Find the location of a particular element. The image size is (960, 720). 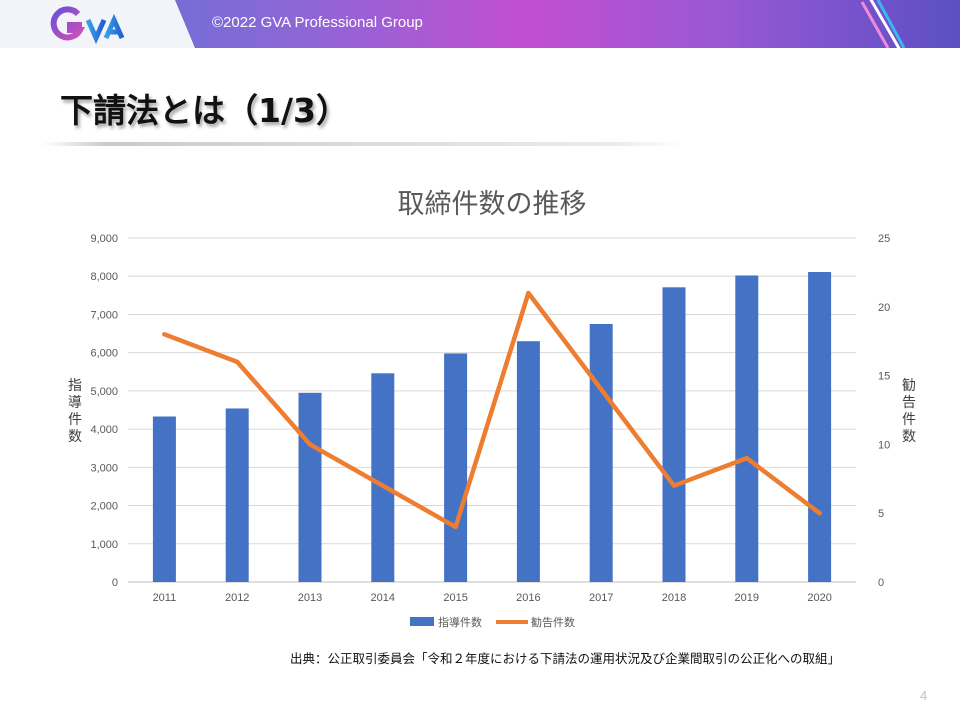

header-decoration is located at coordinates (883, 24).